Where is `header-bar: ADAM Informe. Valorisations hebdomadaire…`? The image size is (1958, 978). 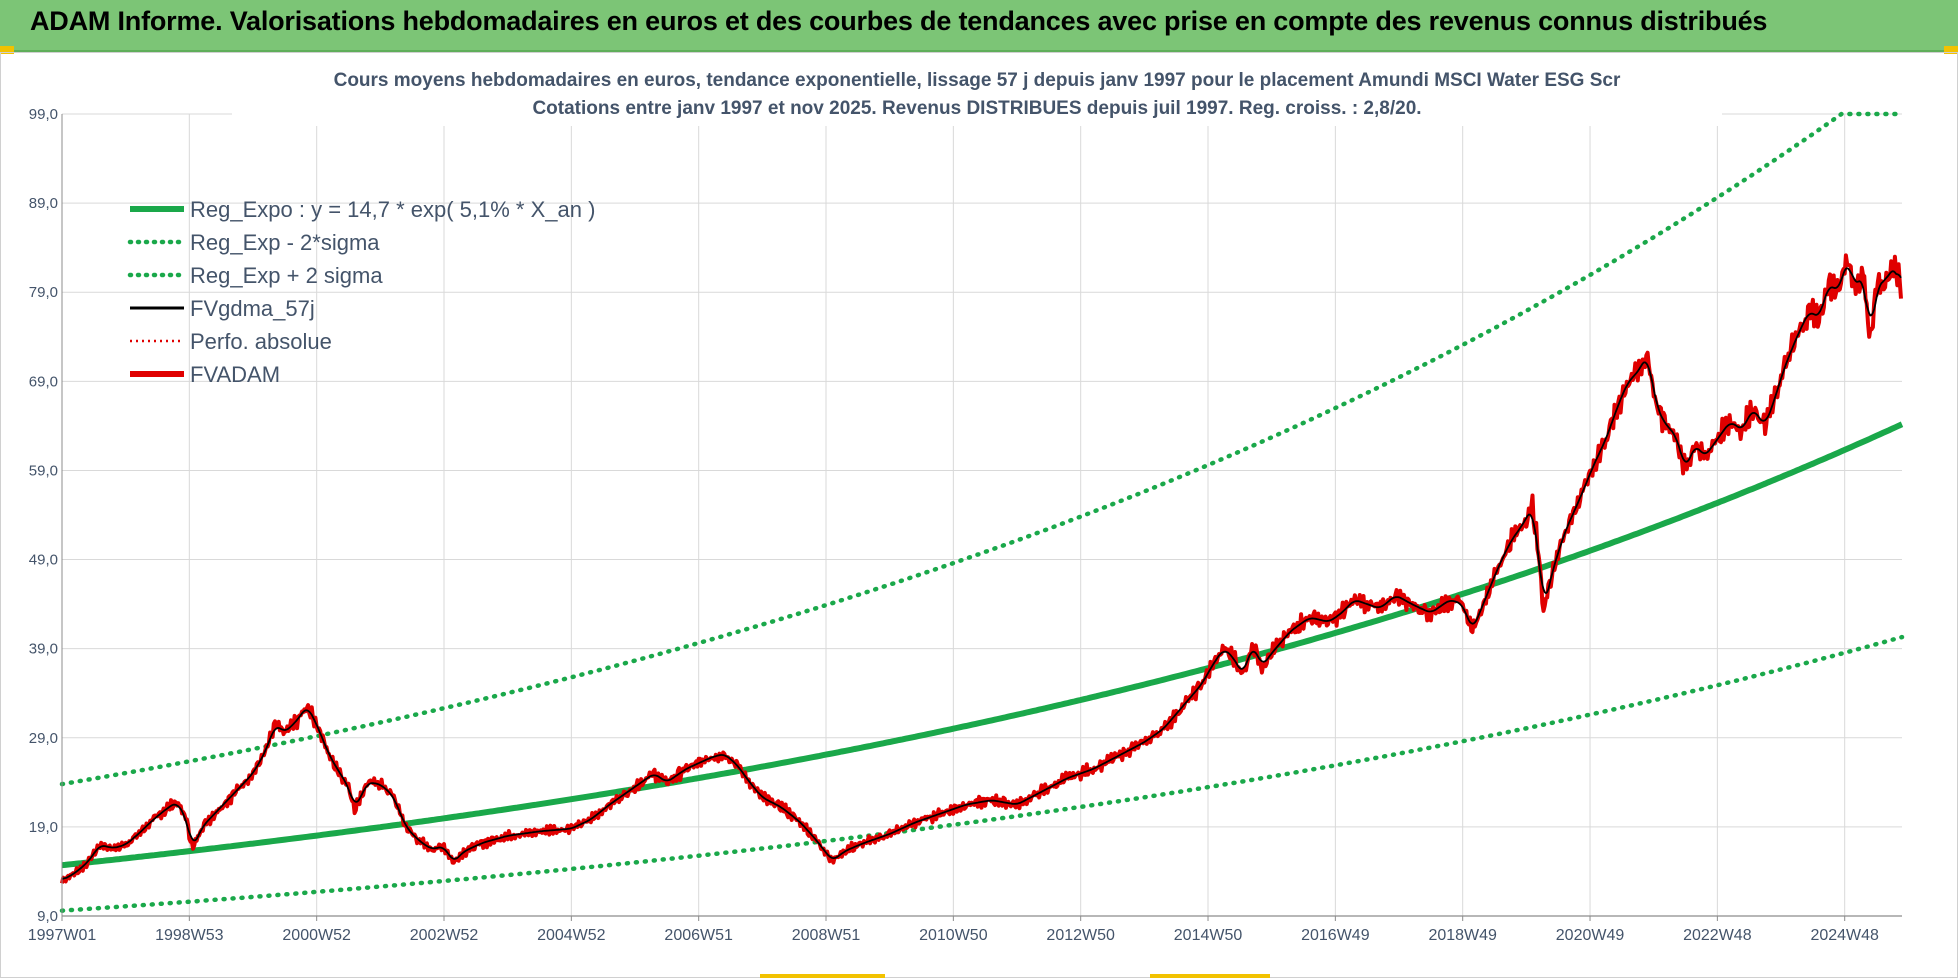 header-bar: ADAM Informe. Valorisations hebdomadaire… is located at coordinates (979, 26).